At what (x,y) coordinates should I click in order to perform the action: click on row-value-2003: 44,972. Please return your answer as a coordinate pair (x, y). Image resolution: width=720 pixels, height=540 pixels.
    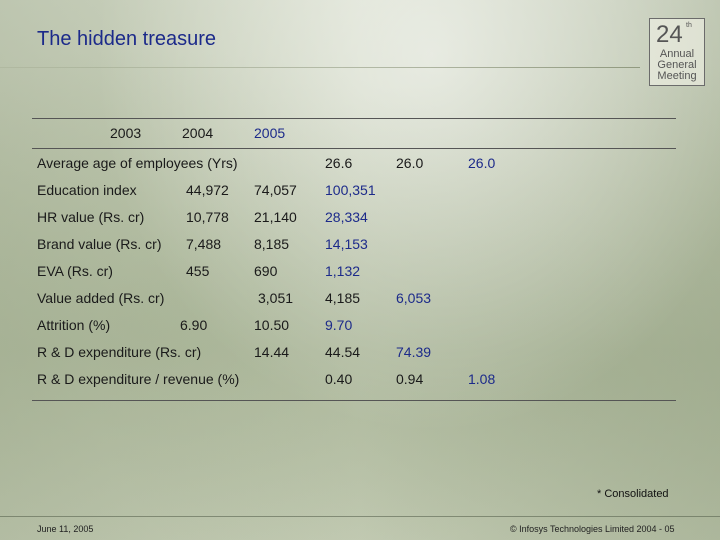
    Looking at the image, I should click on (207, 190).